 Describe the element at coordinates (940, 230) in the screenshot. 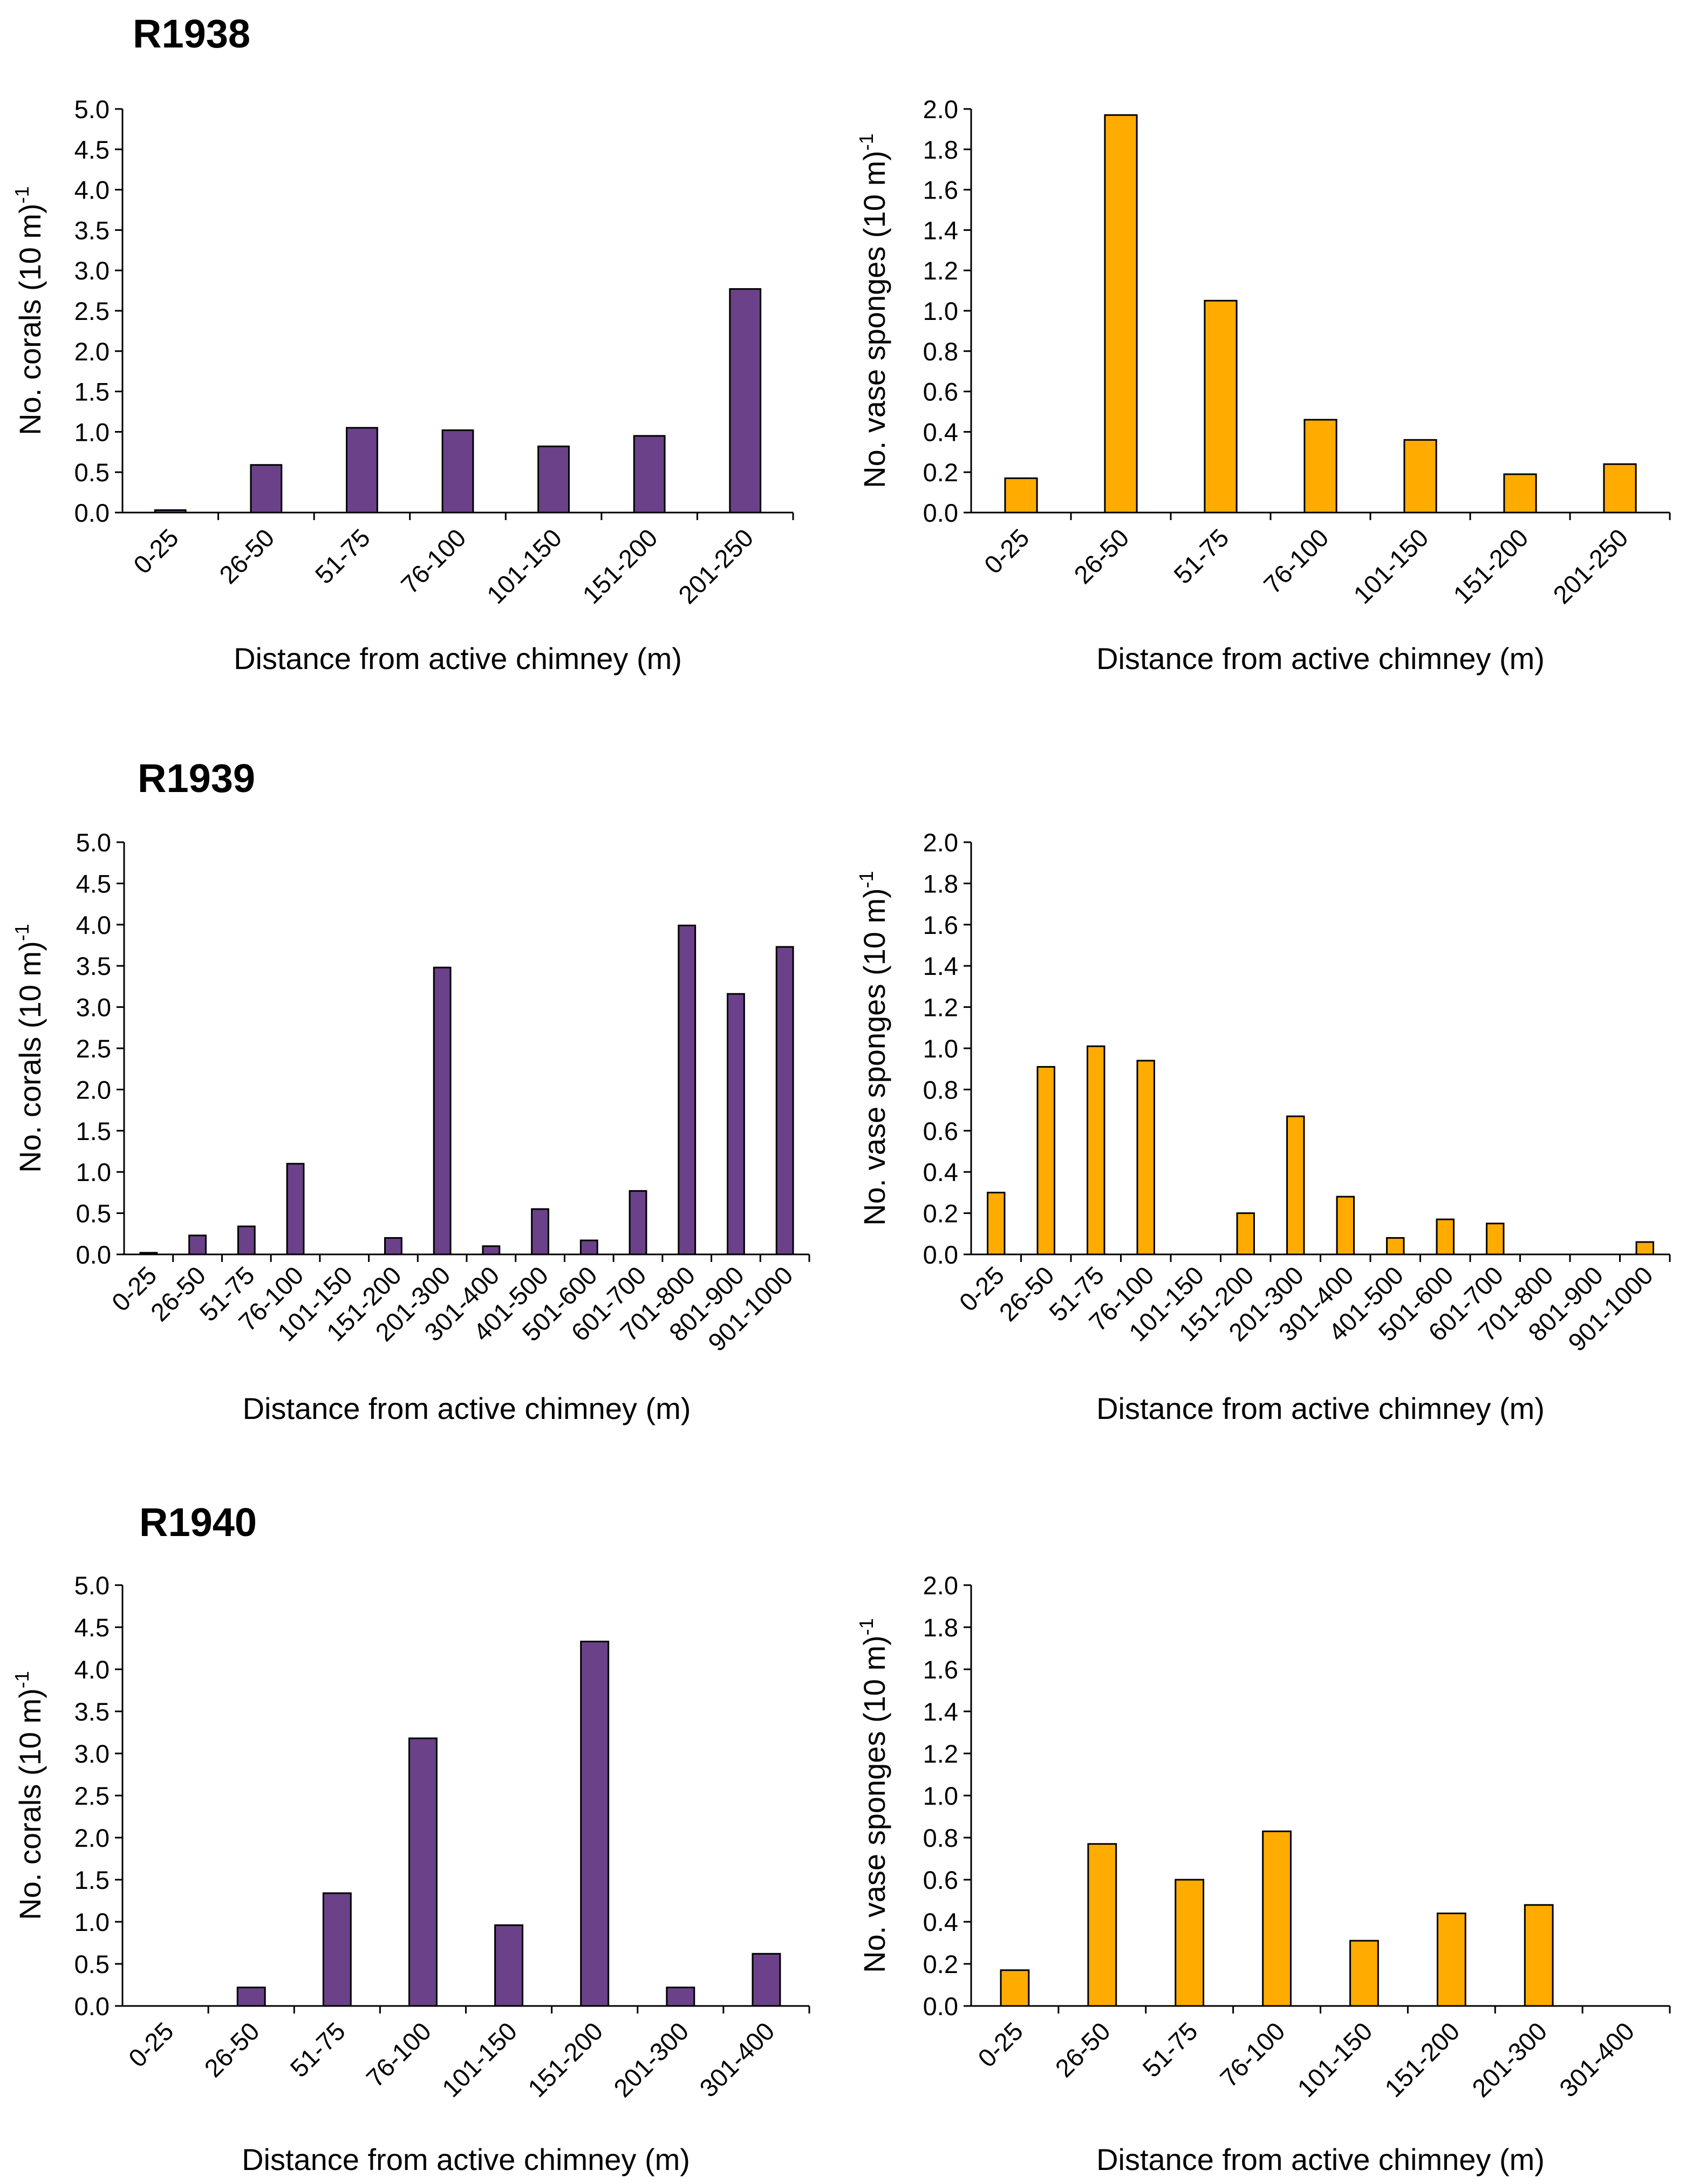

I see `y-tick-label: 1.4` at that location.